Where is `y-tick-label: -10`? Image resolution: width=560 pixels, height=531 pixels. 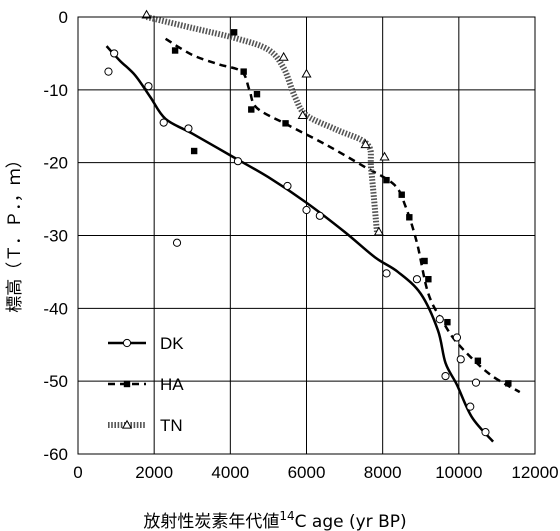 y-tick-label: -10 is located at coordinates (55, 90).